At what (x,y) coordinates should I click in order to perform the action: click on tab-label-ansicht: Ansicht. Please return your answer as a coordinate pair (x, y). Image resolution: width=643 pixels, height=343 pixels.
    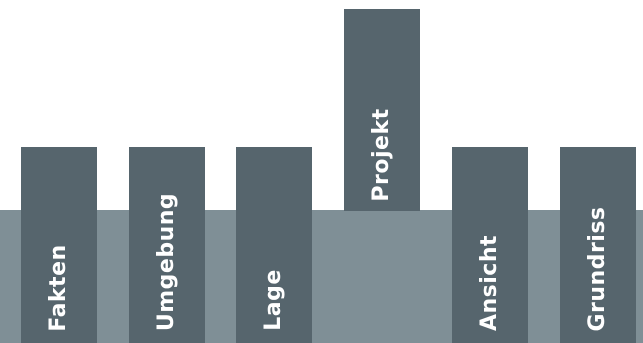
    Looking at the image, I should click on (489, 283).